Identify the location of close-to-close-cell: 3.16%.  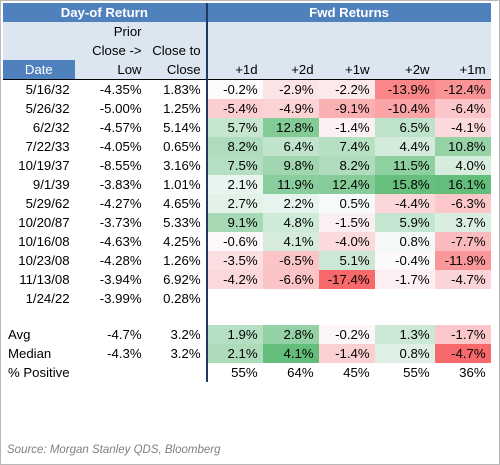
(177, 165).